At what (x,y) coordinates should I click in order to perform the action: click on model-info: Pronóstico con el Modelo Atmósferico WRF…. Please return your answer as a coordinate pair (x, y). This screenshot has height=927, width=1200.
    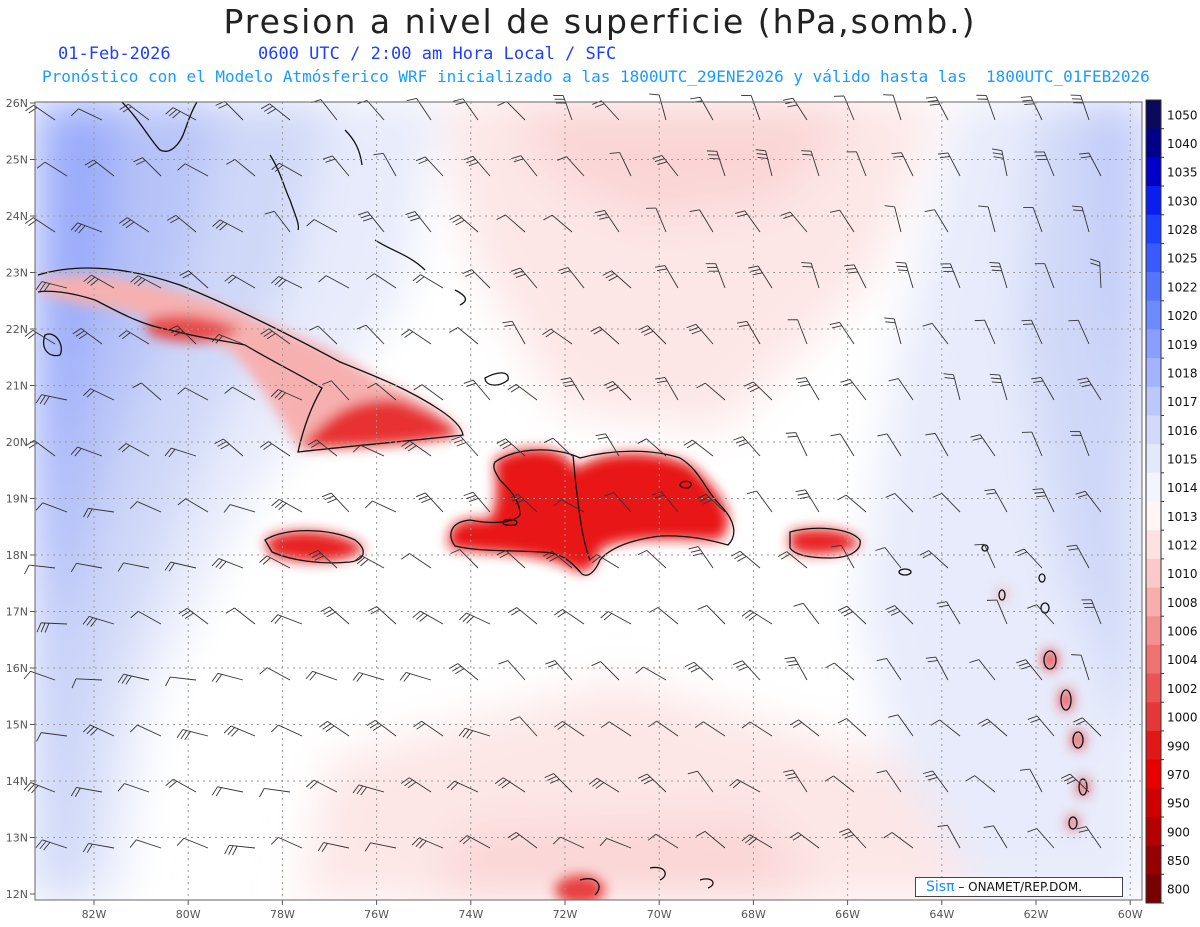
    Looking at the image, I should click on (596, 76).